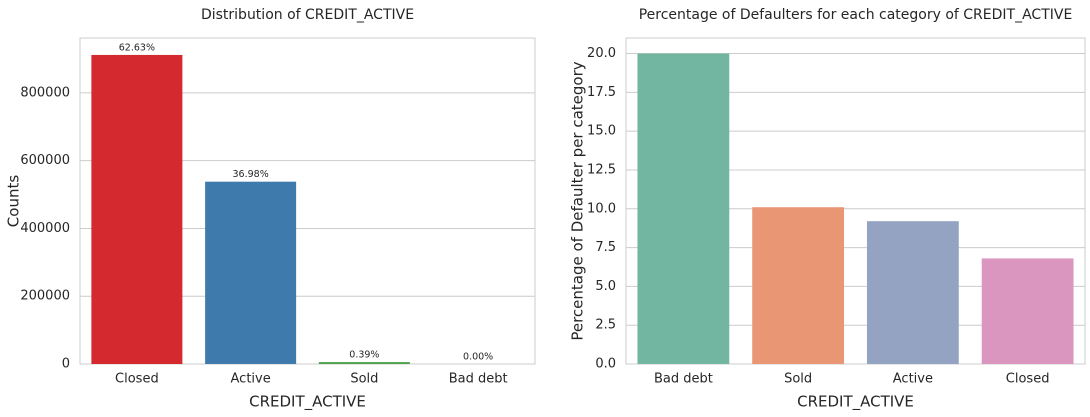 The image size is (1090, 417). Describe the element at coordinates (137, 47) in the screenshot. I see `bar-annotation: 62.63%` at that location.